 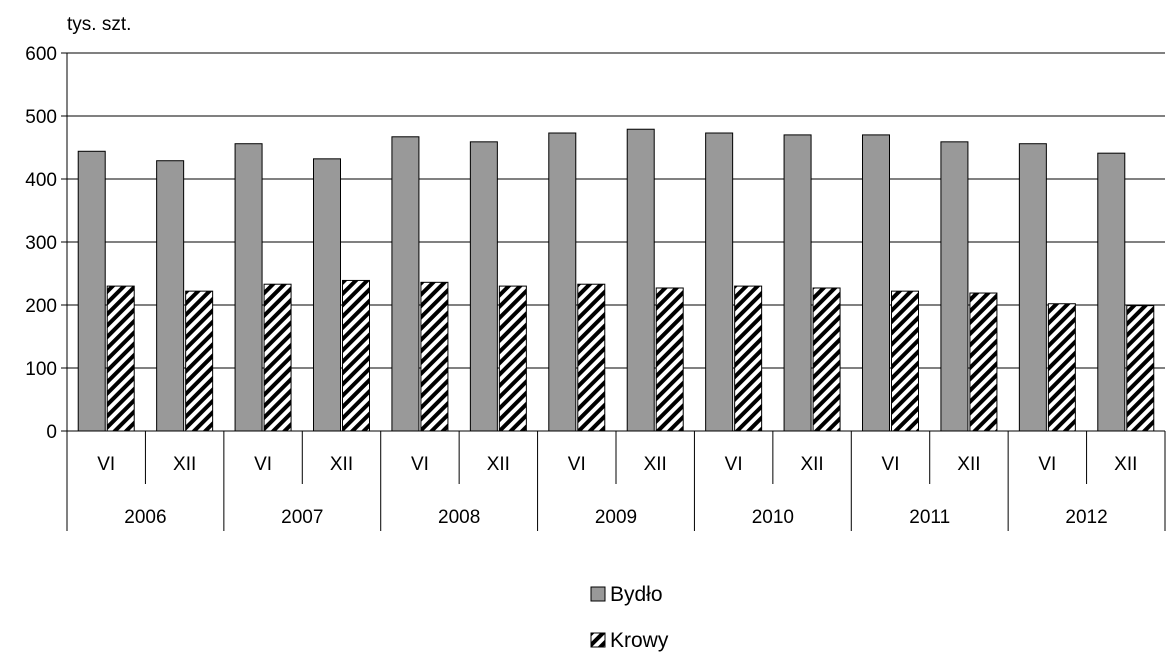 I want to click on x-tick-label-year: 2010, so click(x=773, y=517).